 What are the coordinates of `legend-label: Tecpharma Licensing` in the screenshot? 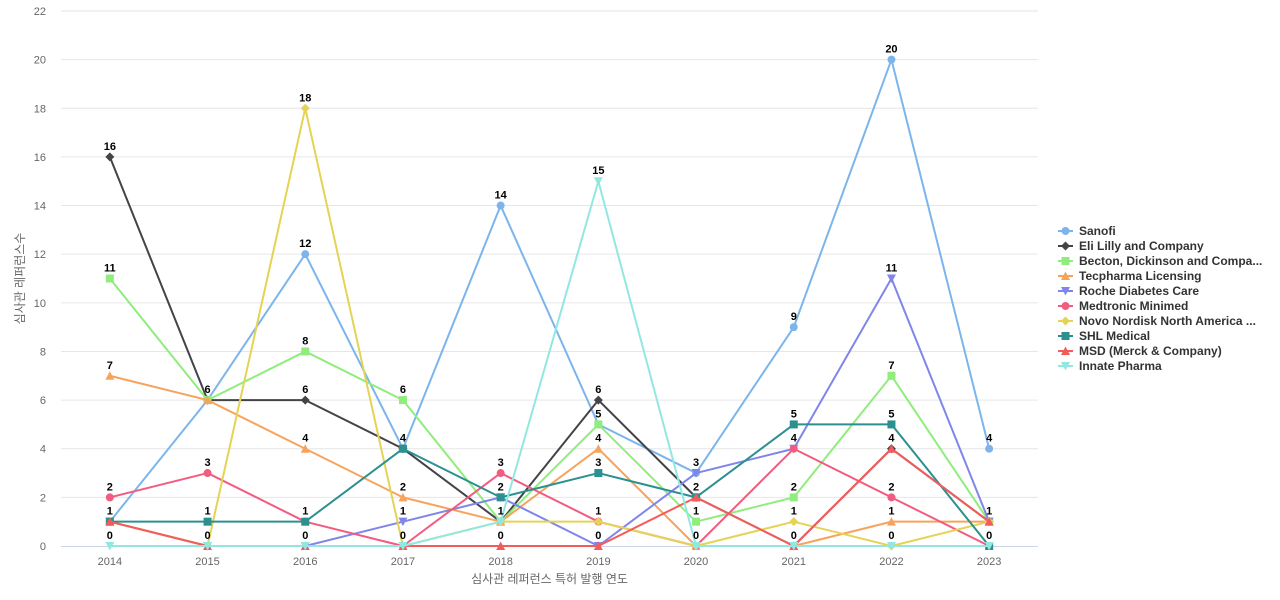 It's located at (1140, 276).